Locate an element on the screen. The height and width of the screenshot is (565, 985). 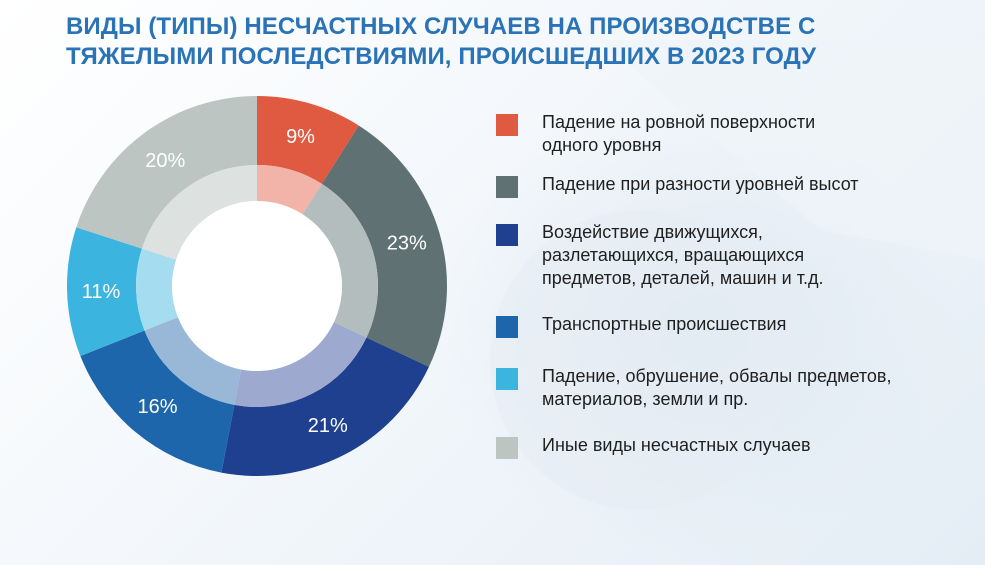
slice-value-label-6: 20% is located at coordinates (165, 161).